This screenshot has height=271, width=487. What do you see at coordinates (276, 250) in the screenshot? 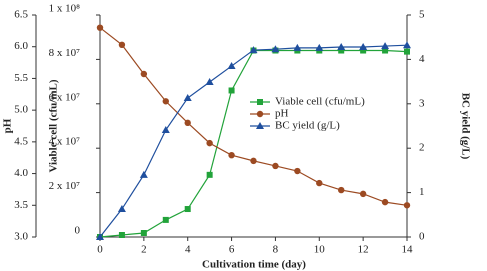
I see `x-tick-label: 8` at bounding box center [276, 250].